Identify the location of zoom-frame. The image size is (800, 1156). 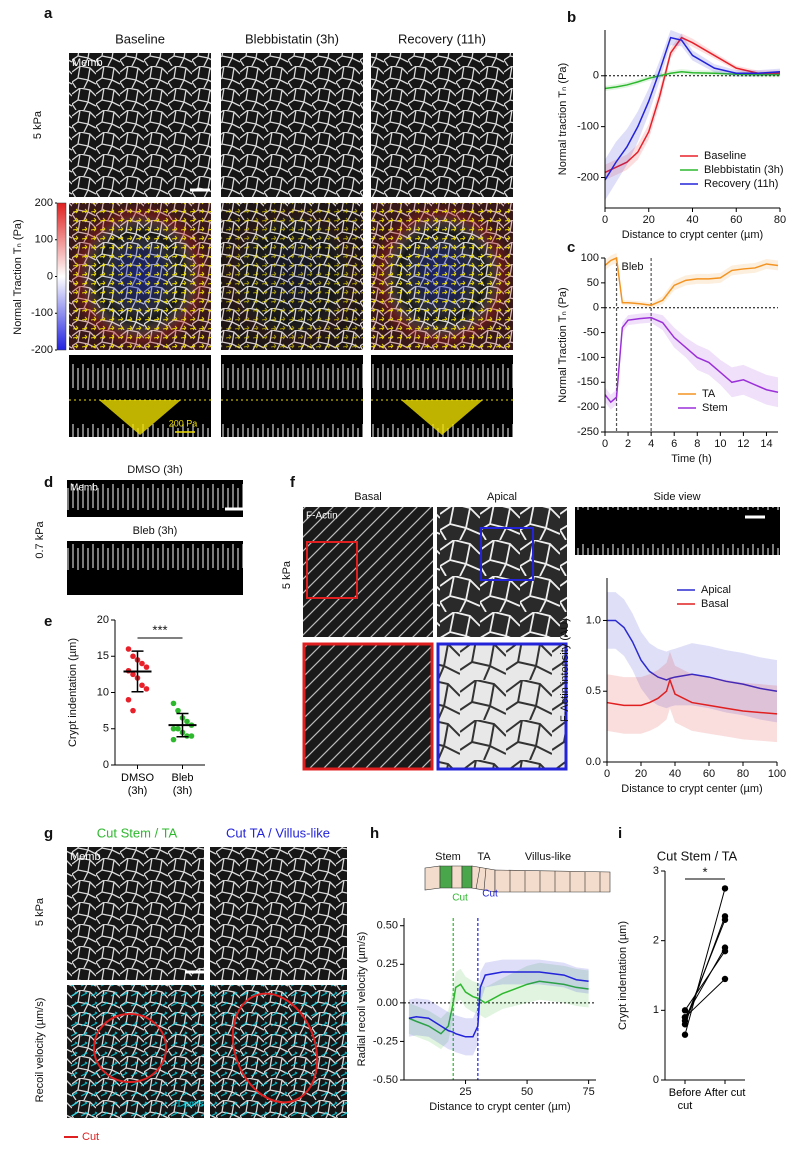
(368, 706).